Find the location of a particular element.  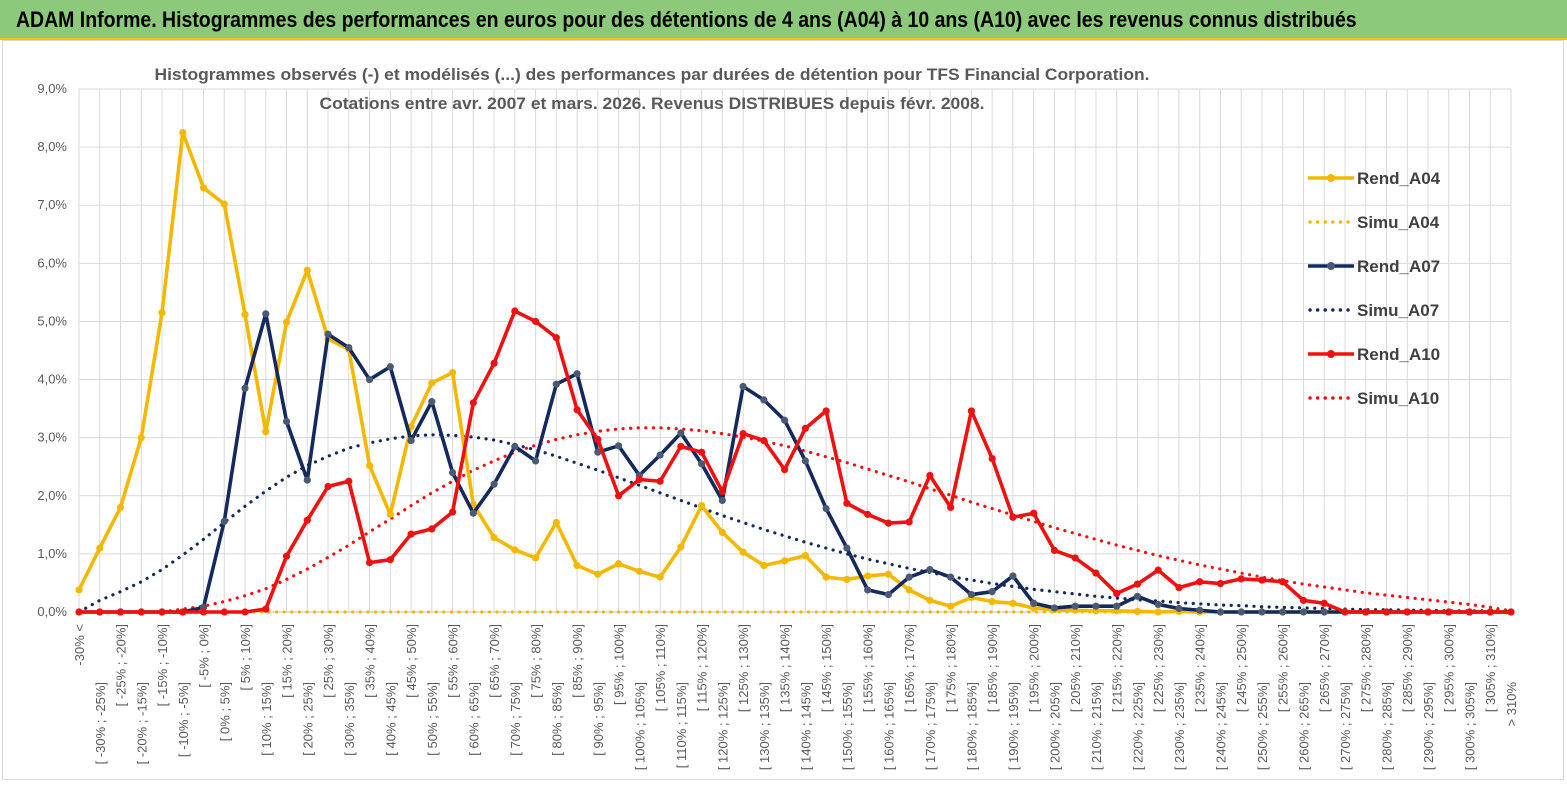

y-tick-label: 2,0% is located at coordinates (52, 495).